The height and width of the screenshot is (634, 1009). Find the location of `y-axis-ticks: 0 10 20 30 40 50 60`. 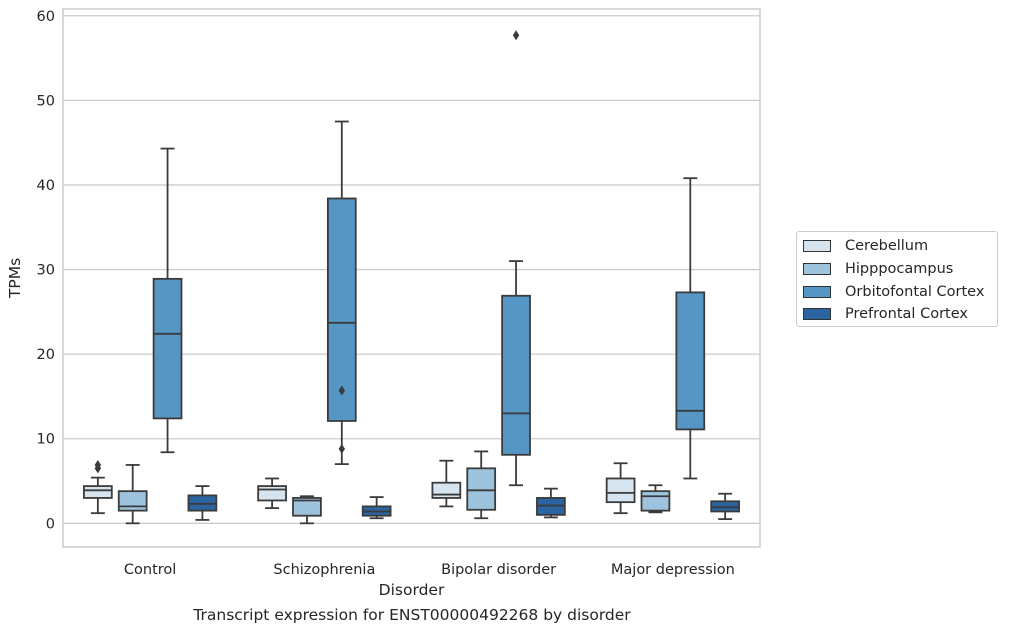

y-axis-ticks: 0 10 20 30 40 50 60 is located at coordinates (46, 271).